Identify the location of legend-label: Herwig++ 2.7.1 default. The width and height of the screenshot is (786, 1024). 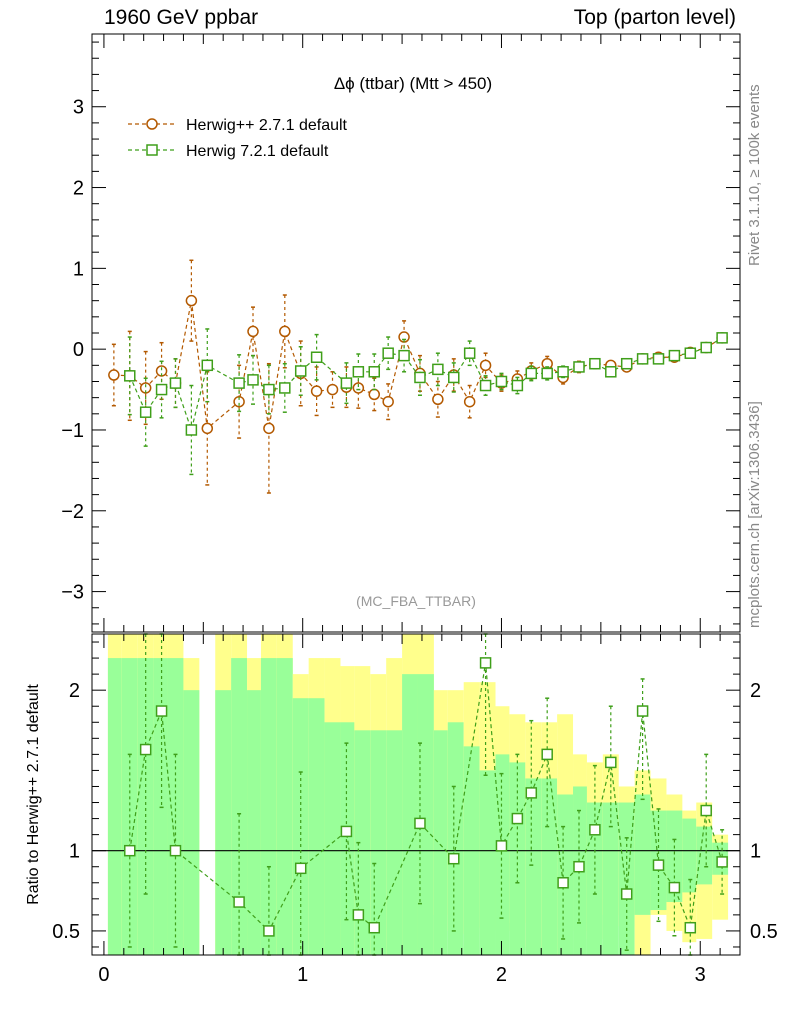
(267, 125).